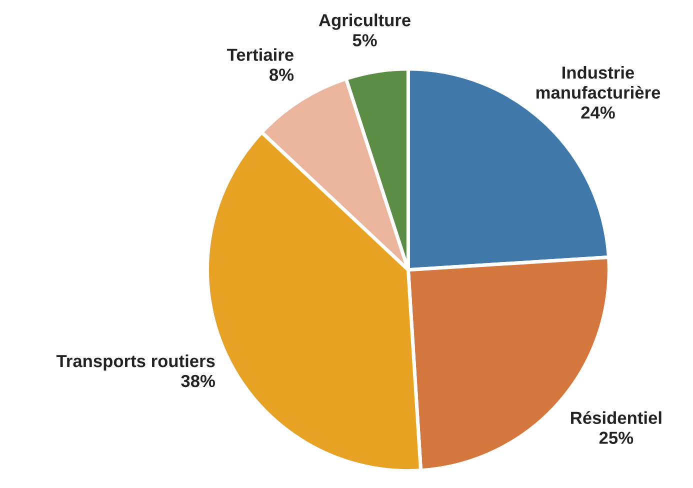  I want to click on data-label: 5%, so click(364, 40).